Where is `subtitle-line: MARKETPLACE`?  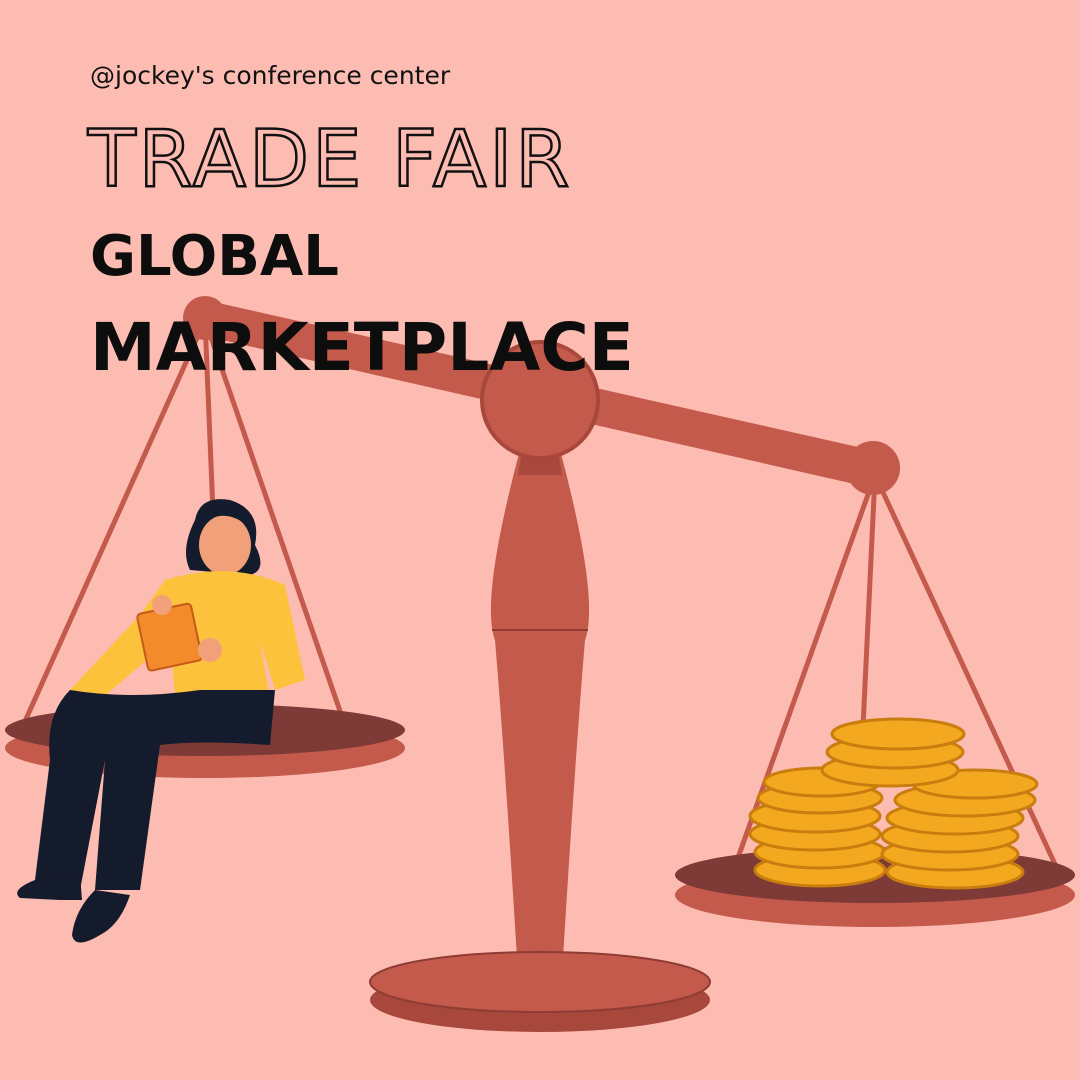
subtitle-line: MARKETPLACE is located at coordinates (362, 347).